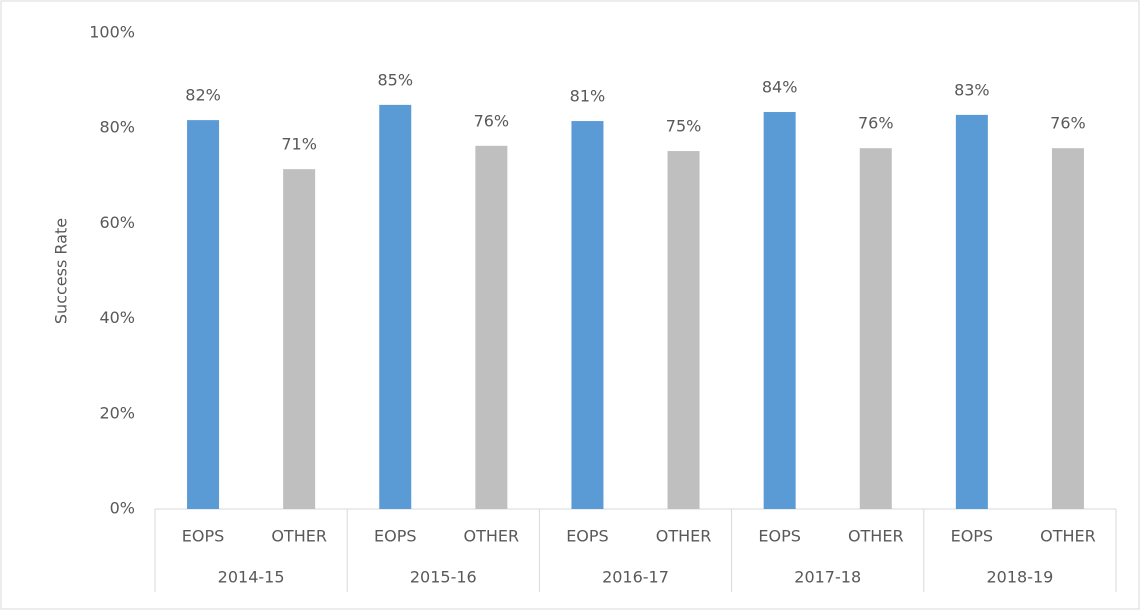  What do you see at coordinates (588, 96) in the screenshot?
I see `data-label: 81%` at bounding box center [588, 96].